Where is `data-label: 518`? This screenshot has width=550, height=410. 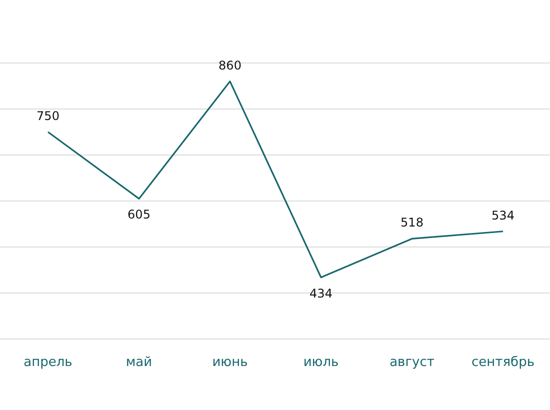
data-label: 518 is located at coordinates (412, 223).